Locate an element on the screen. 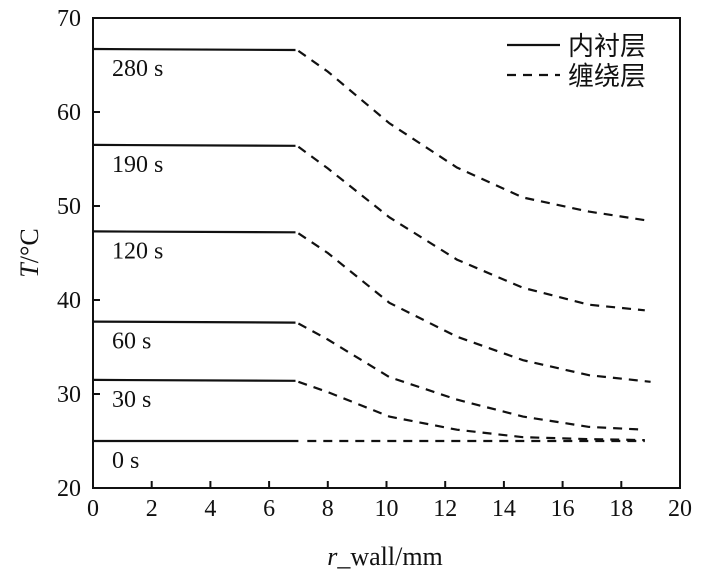  x-tick-label: 4 is located at coordinates (210, 509).